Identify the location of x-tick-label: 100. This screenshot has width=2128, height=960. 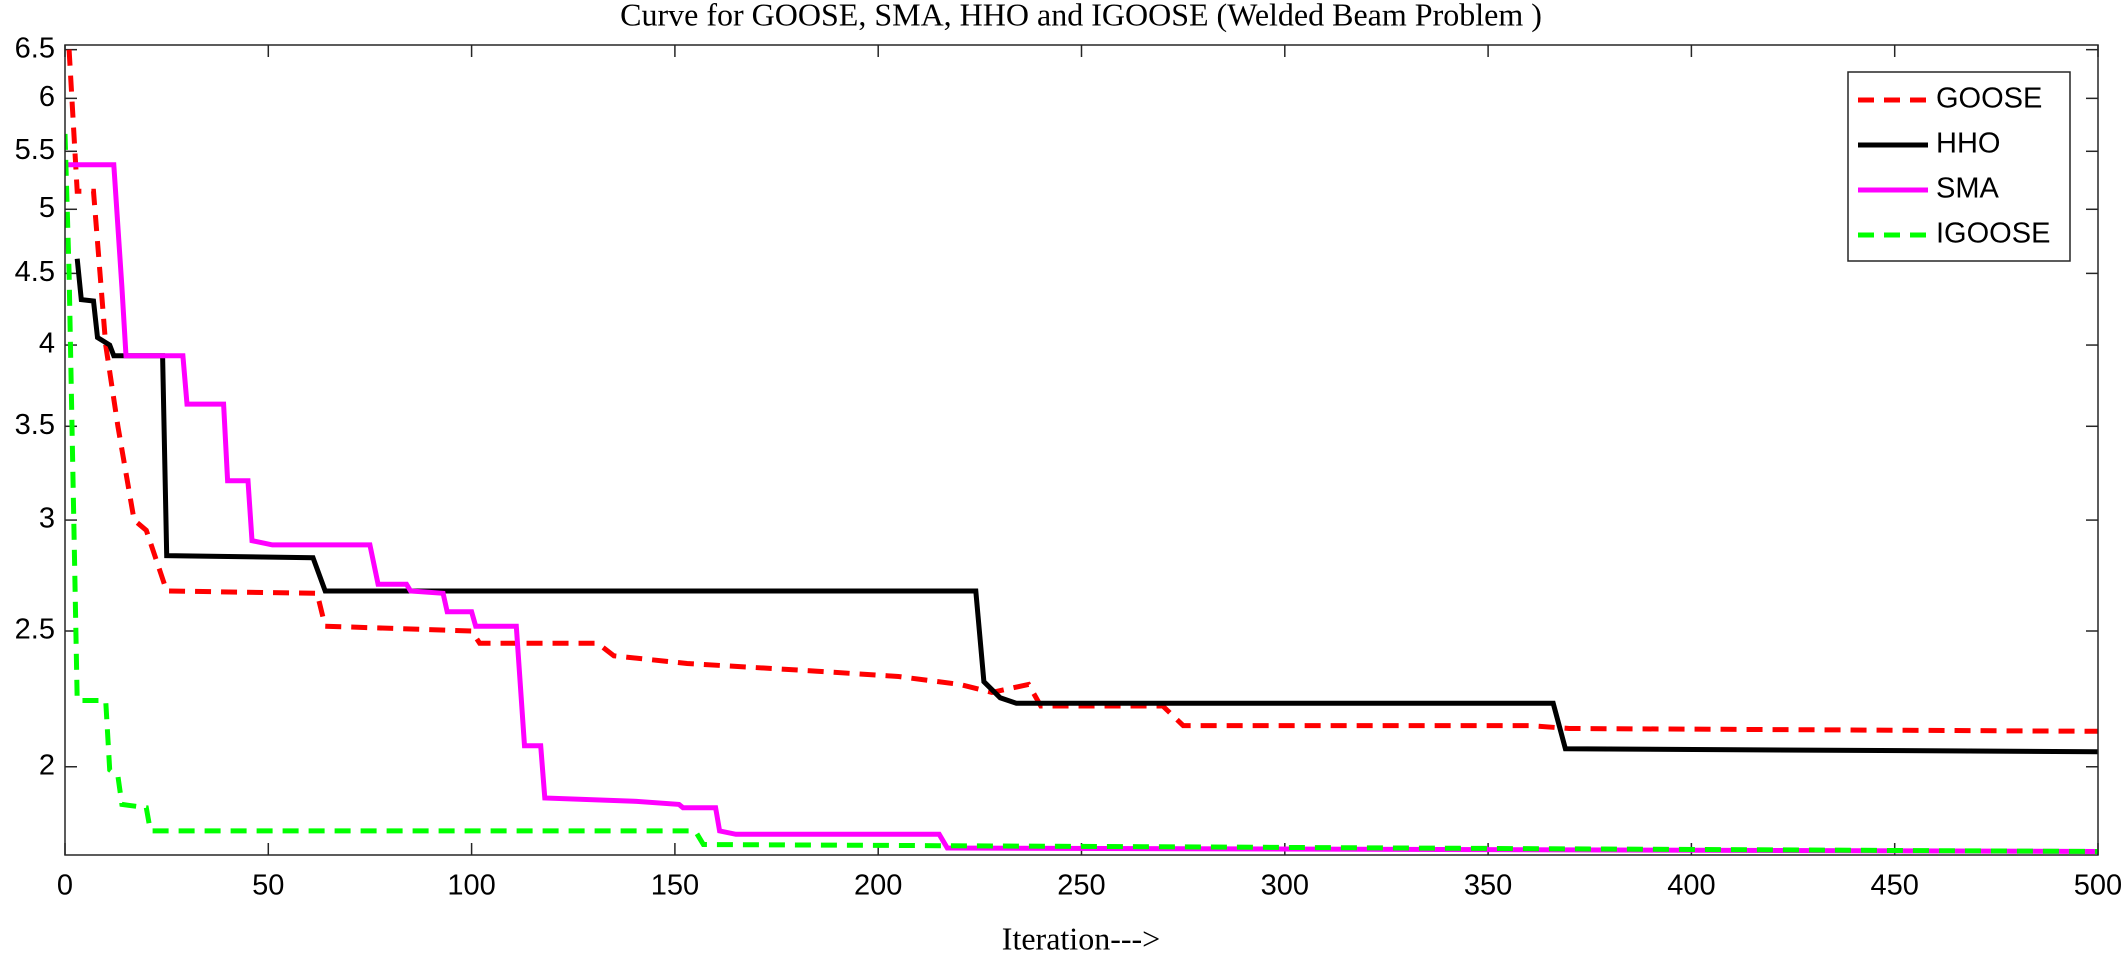
(471, 886).